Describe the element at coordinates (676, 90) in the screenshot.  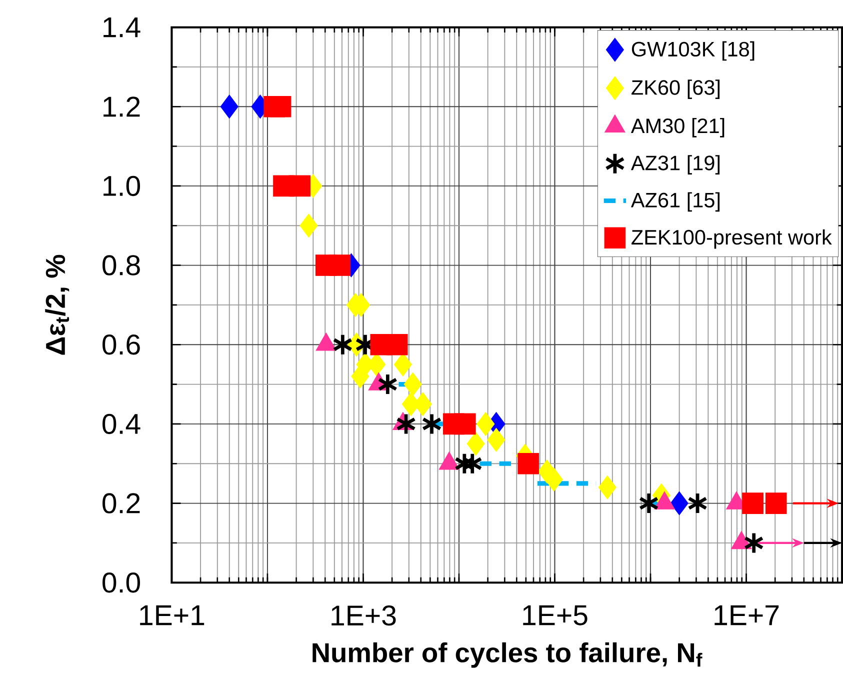
I see `legend-label: ZK60 [63]` at that location.